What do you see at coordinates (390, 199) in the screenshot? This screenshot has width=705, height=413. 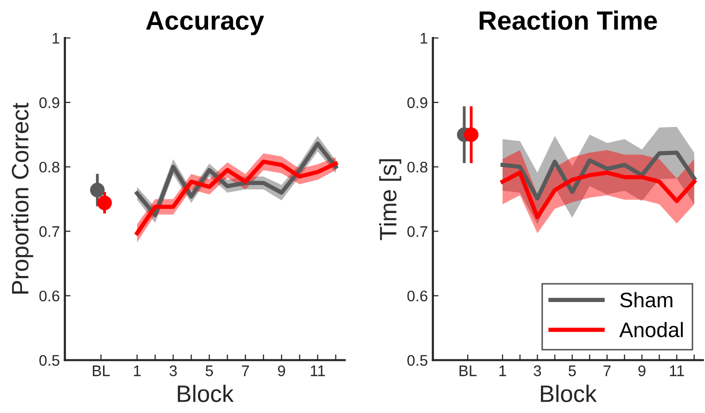 I see `y-axis-title: Time [s]` at bounding box center [390, 199].